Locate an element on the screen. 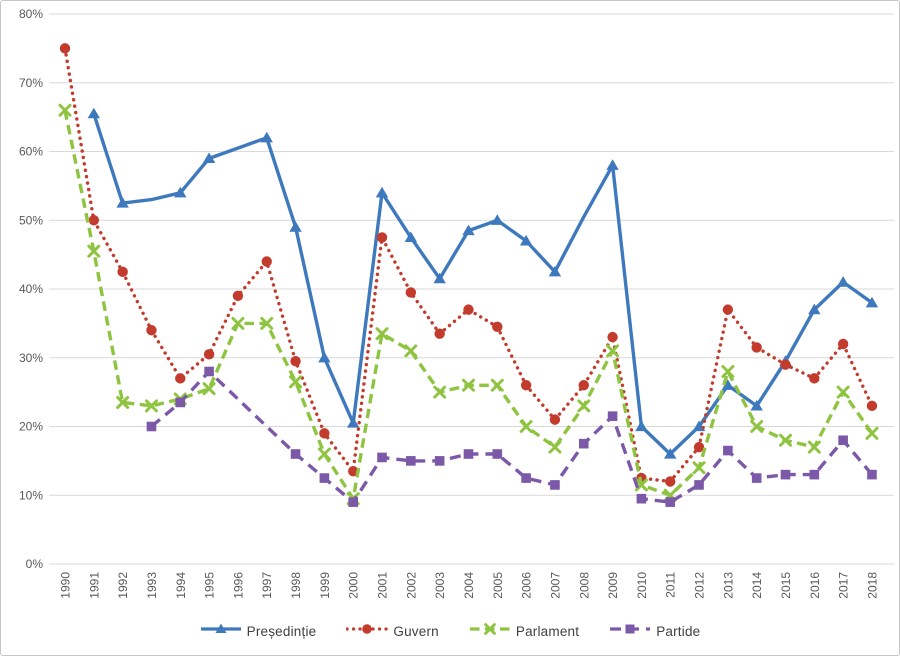  legend-item-presedintie: Președinție is located at coordinates (258, 631).